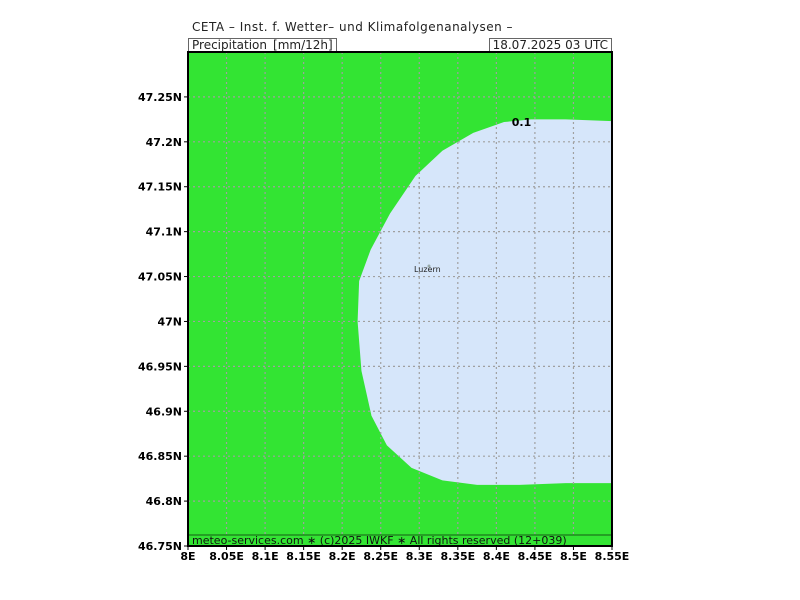 Image resolution: width=800 pixels, height=600 pixels. What do you see at coordinates (496, 556) in the screenshot?
I see `lon-tick-label: 8.4E` at bounding box center [496, 556].